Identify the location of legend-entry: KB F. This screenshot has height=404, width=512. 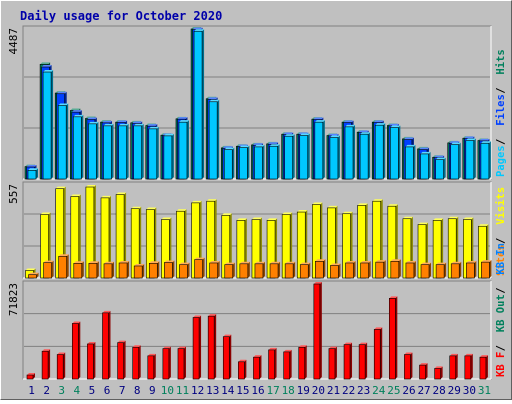
(501, 364).